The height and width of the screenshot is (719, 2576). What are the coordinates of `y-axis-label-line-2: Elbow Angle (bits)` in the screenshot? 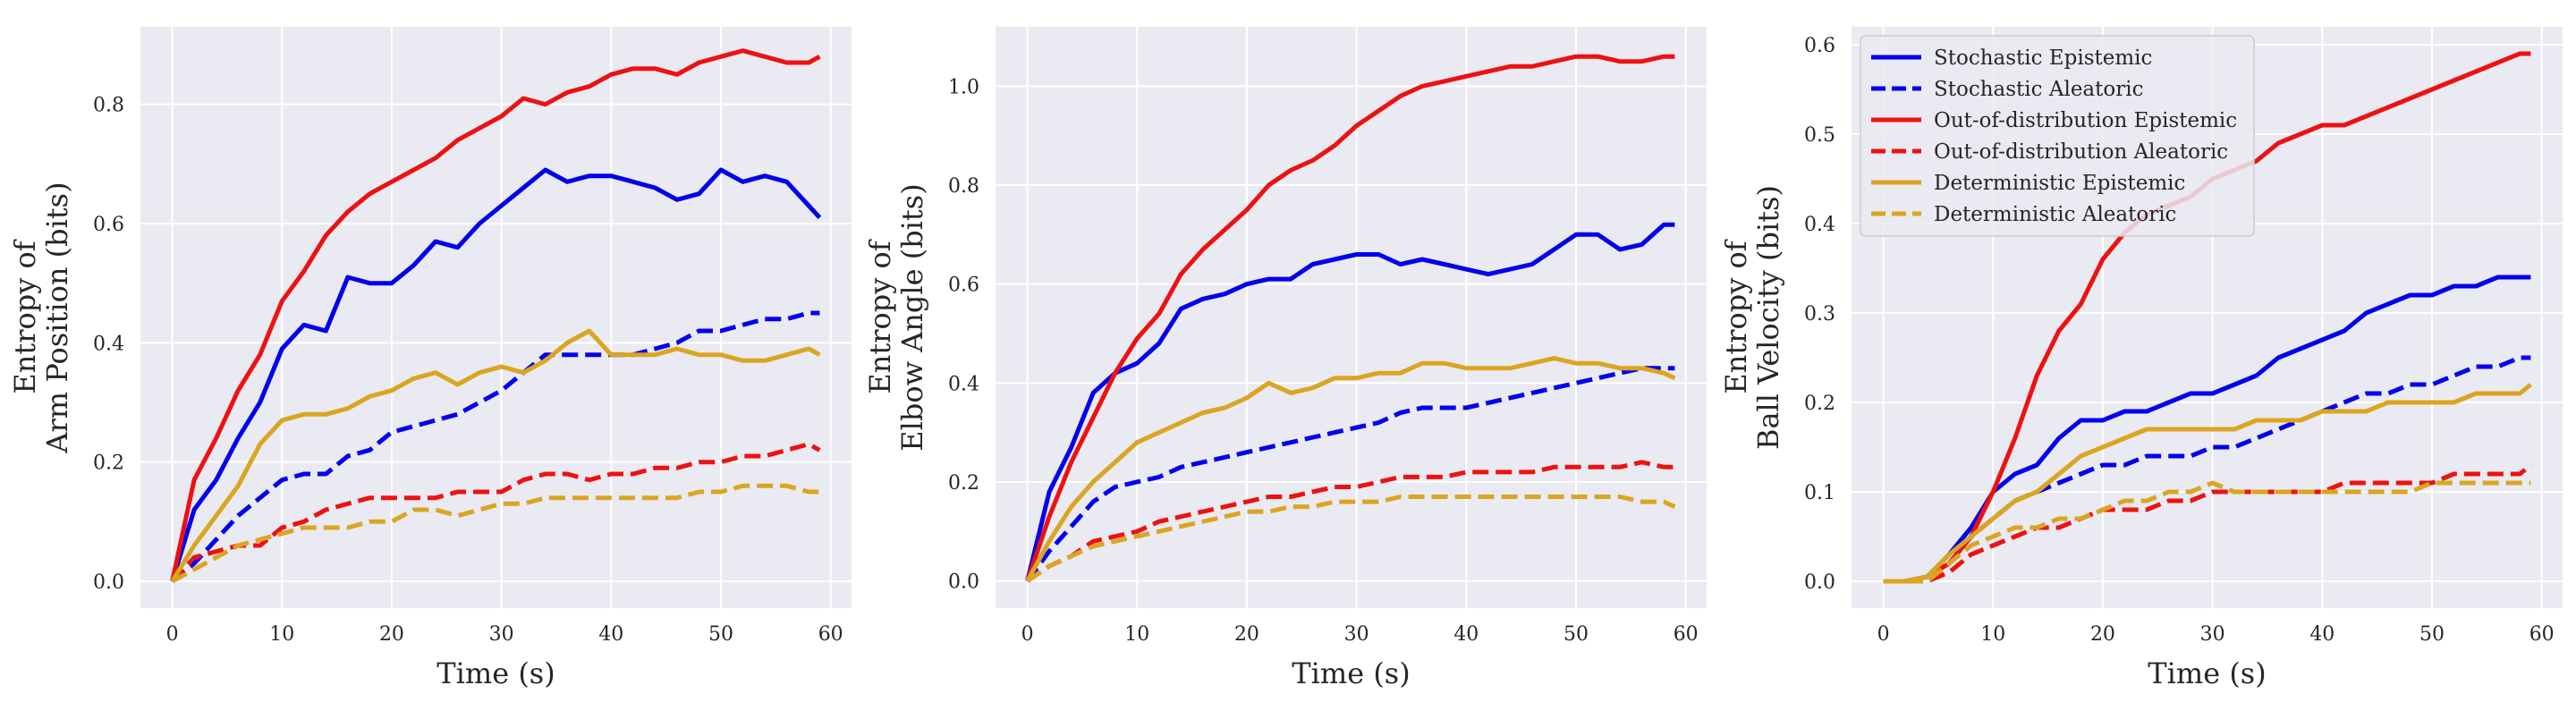 It's located at (912, 317).